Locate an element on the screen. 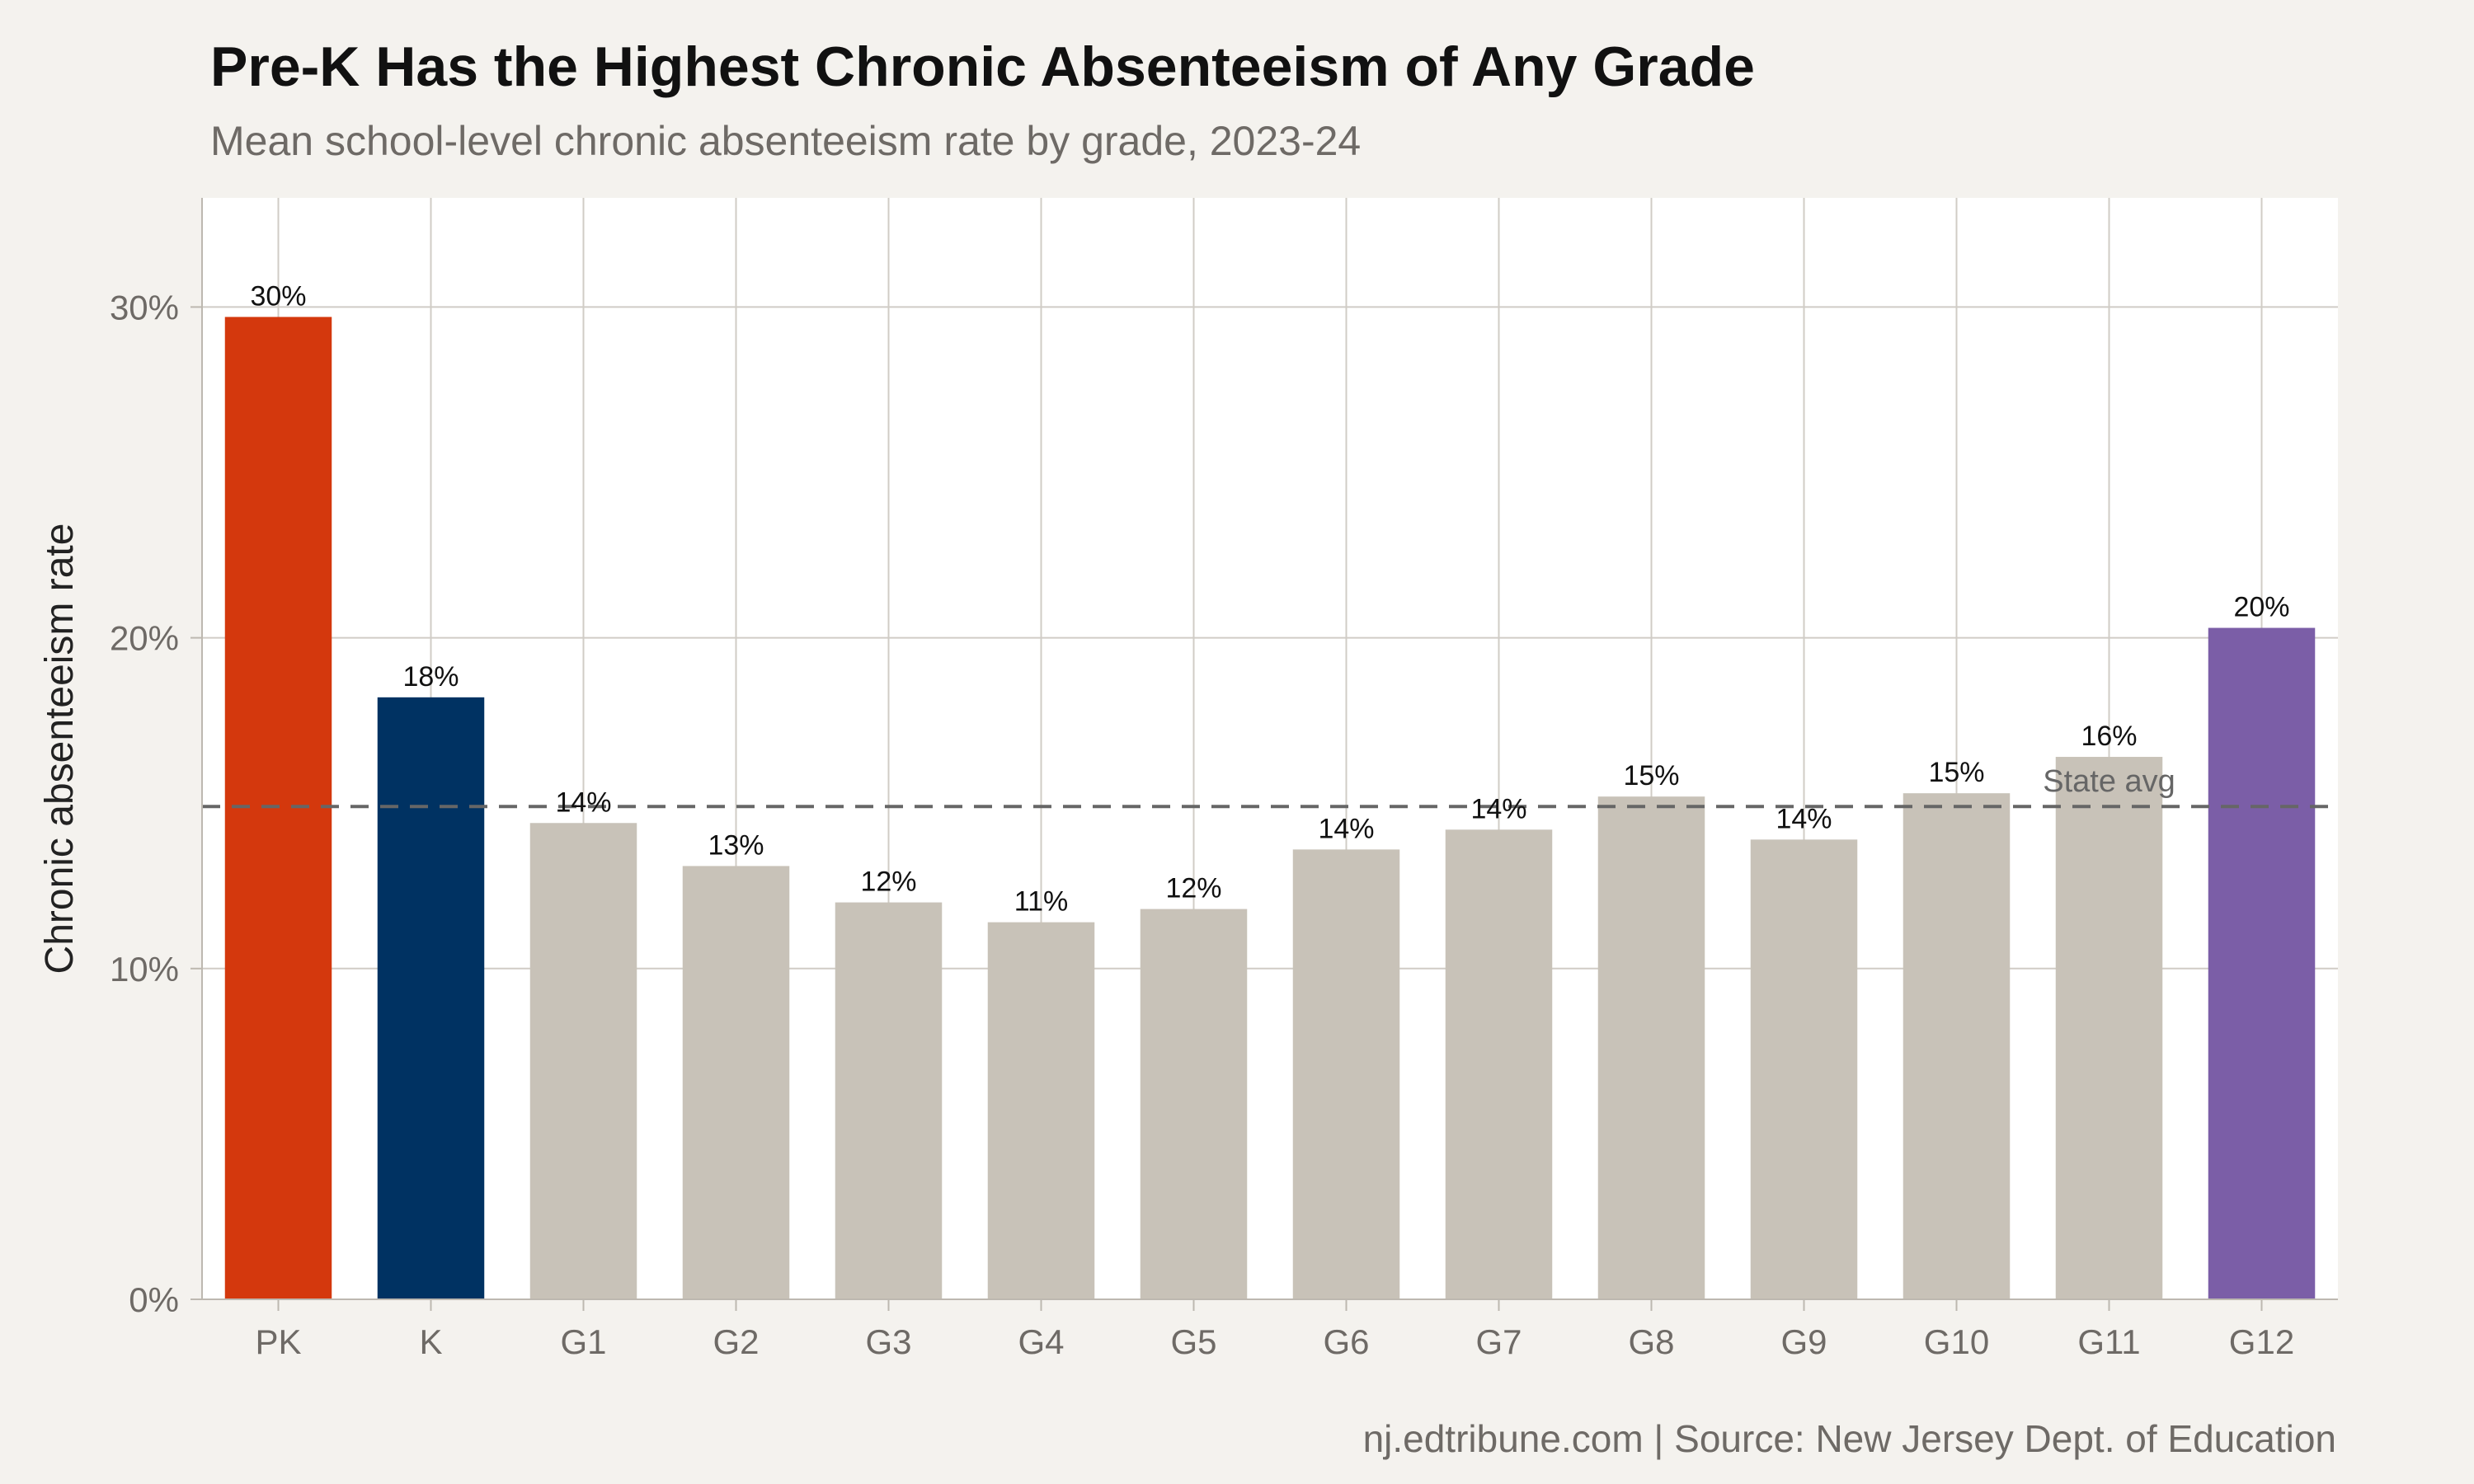 Image resolution: width=2474 pixels, height=1484 pixels. bar-g4 is located at coordinates (1041, 1110).